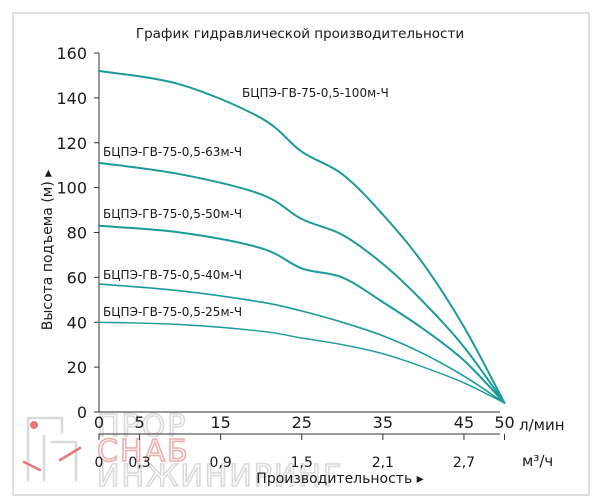  I want to click on watermark-logo, so click(52, 449).